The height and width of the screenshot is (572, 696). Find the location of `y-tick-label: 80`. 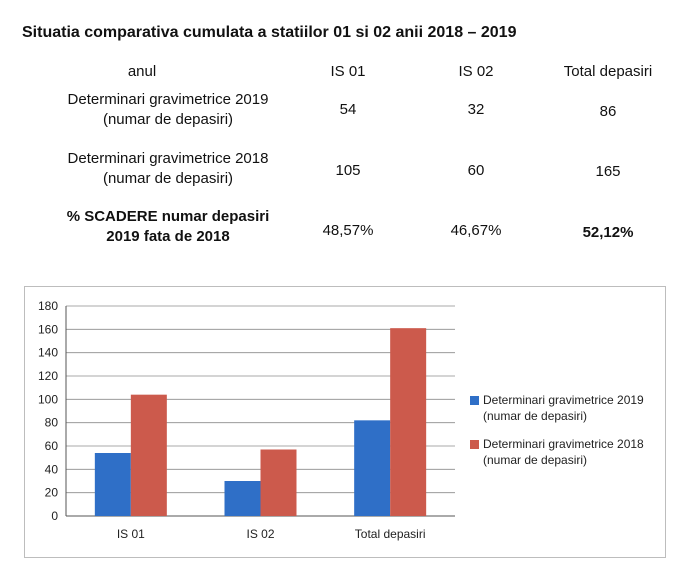

y-tick-label: 80 is located at coordinates (52, 423).